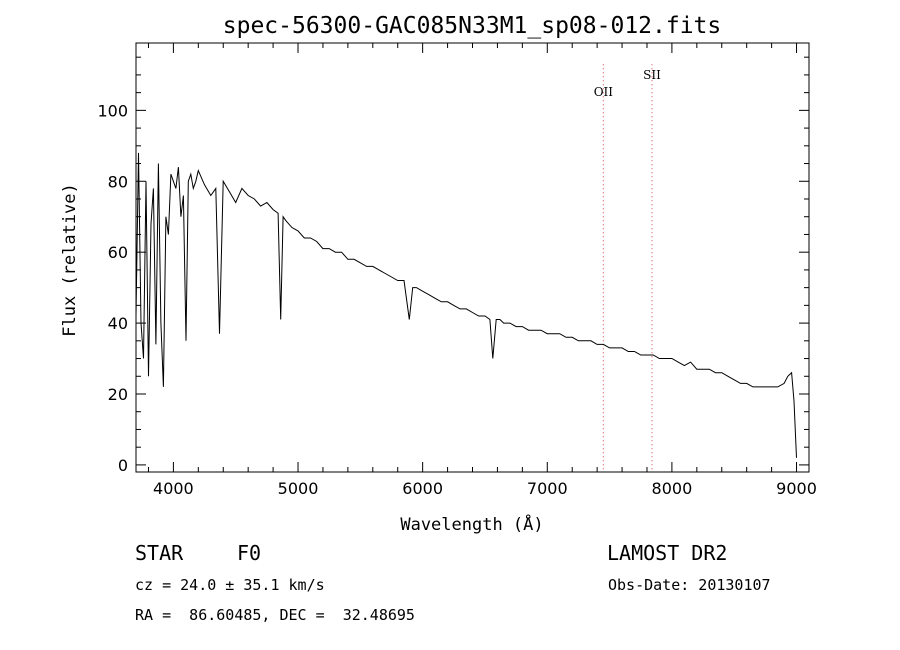 This screenshot has width=900, height=650. Describe the element at coordinates (604, 92) in the screenshot. I see `line-label-oii: OII` at that location.